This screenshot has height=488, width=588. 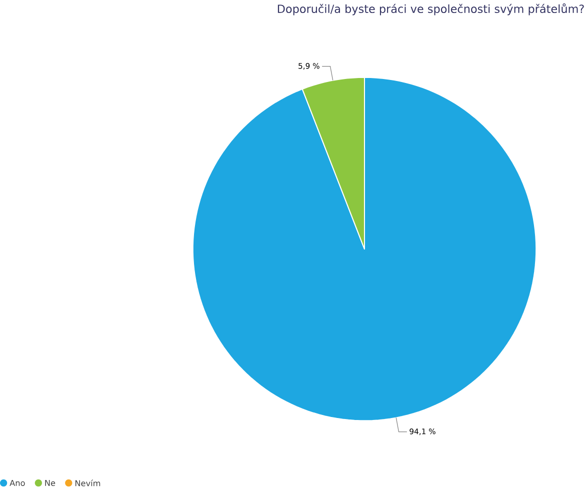 I want to click on legend-label: Ne, so click(x=50, y=483).